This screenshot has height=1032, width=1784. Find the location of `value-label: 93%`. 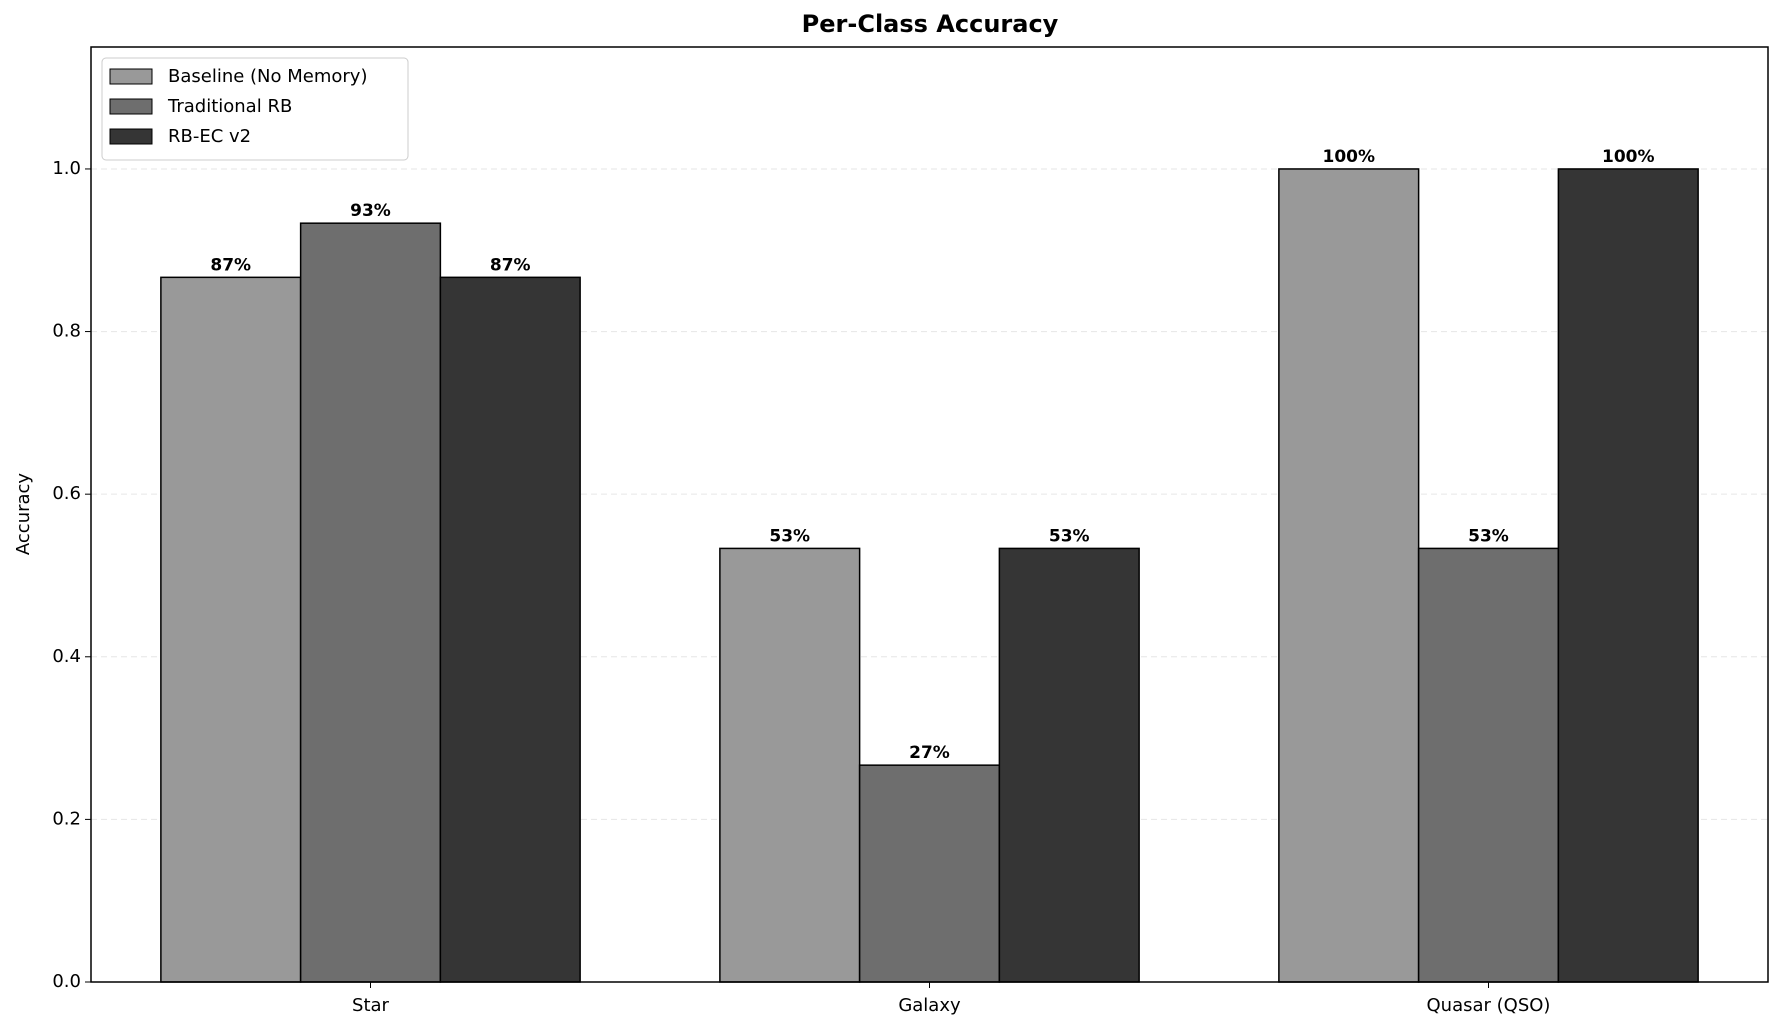

value-label: 93% is located at coordinates (370, 211).